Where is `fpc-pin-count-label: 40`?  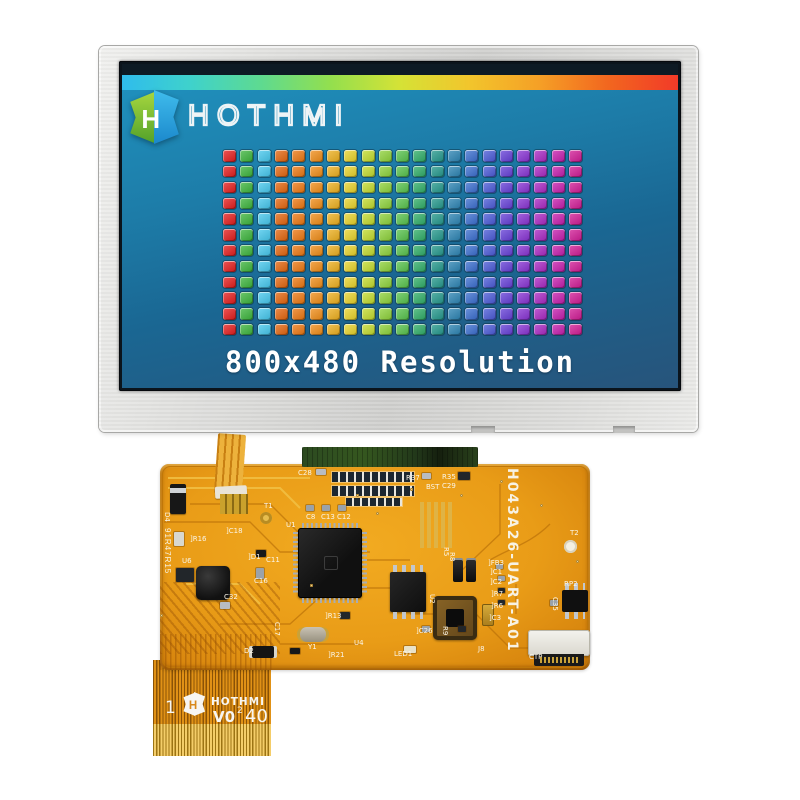 fpc-pin-count-label: 40 is located at coordinates (256, 716).